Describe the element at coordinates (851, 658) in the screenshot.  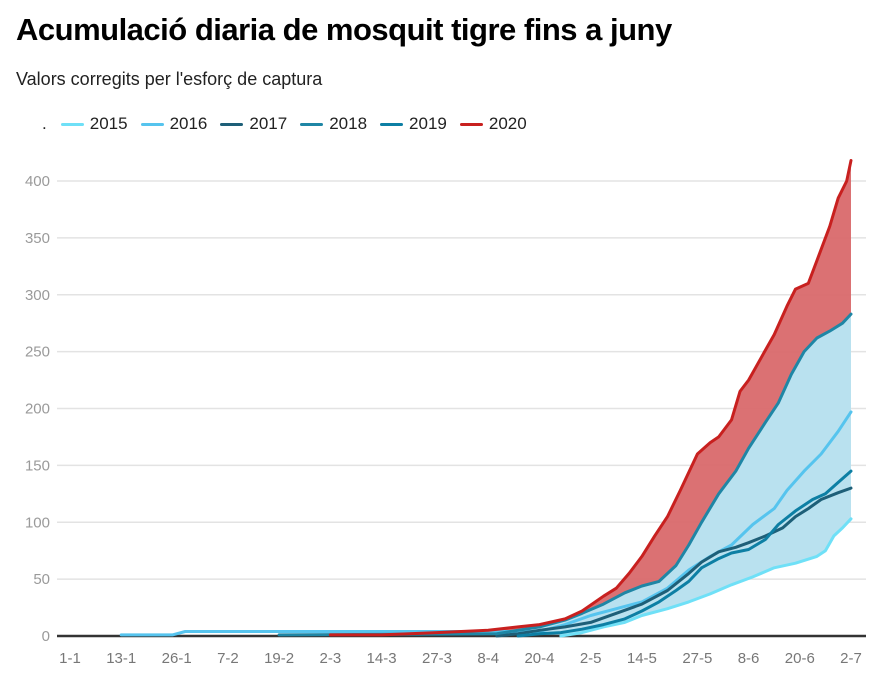
I see `x-tick-label: 2-7` at that location.